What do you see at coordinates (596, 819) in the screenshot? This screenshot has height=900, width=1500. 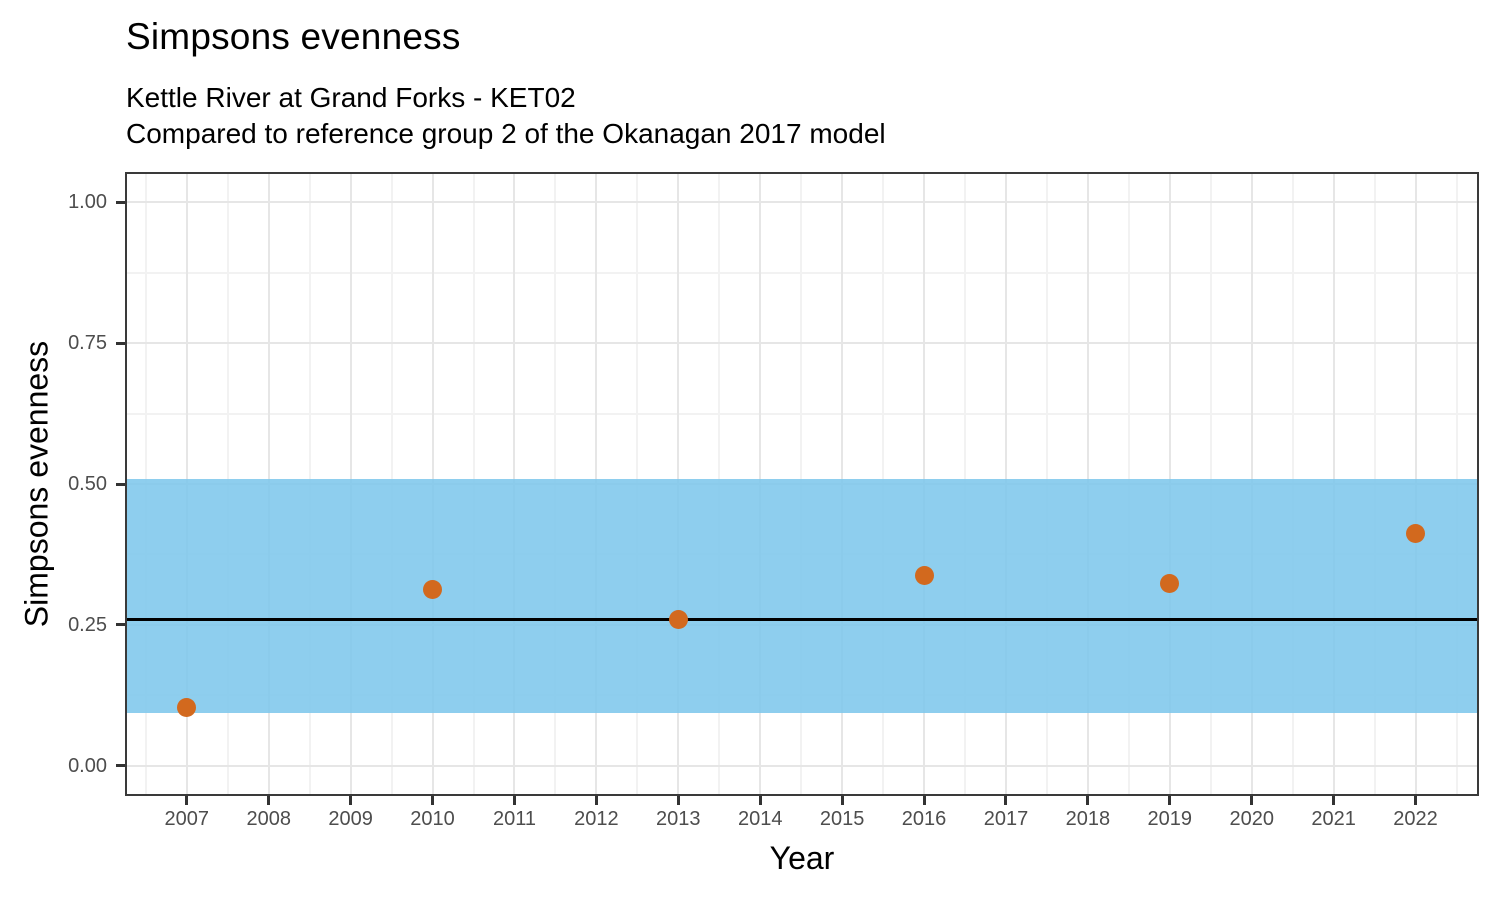 I see `x-axis-tick-label: 2012` at bounding box center [596, 819].